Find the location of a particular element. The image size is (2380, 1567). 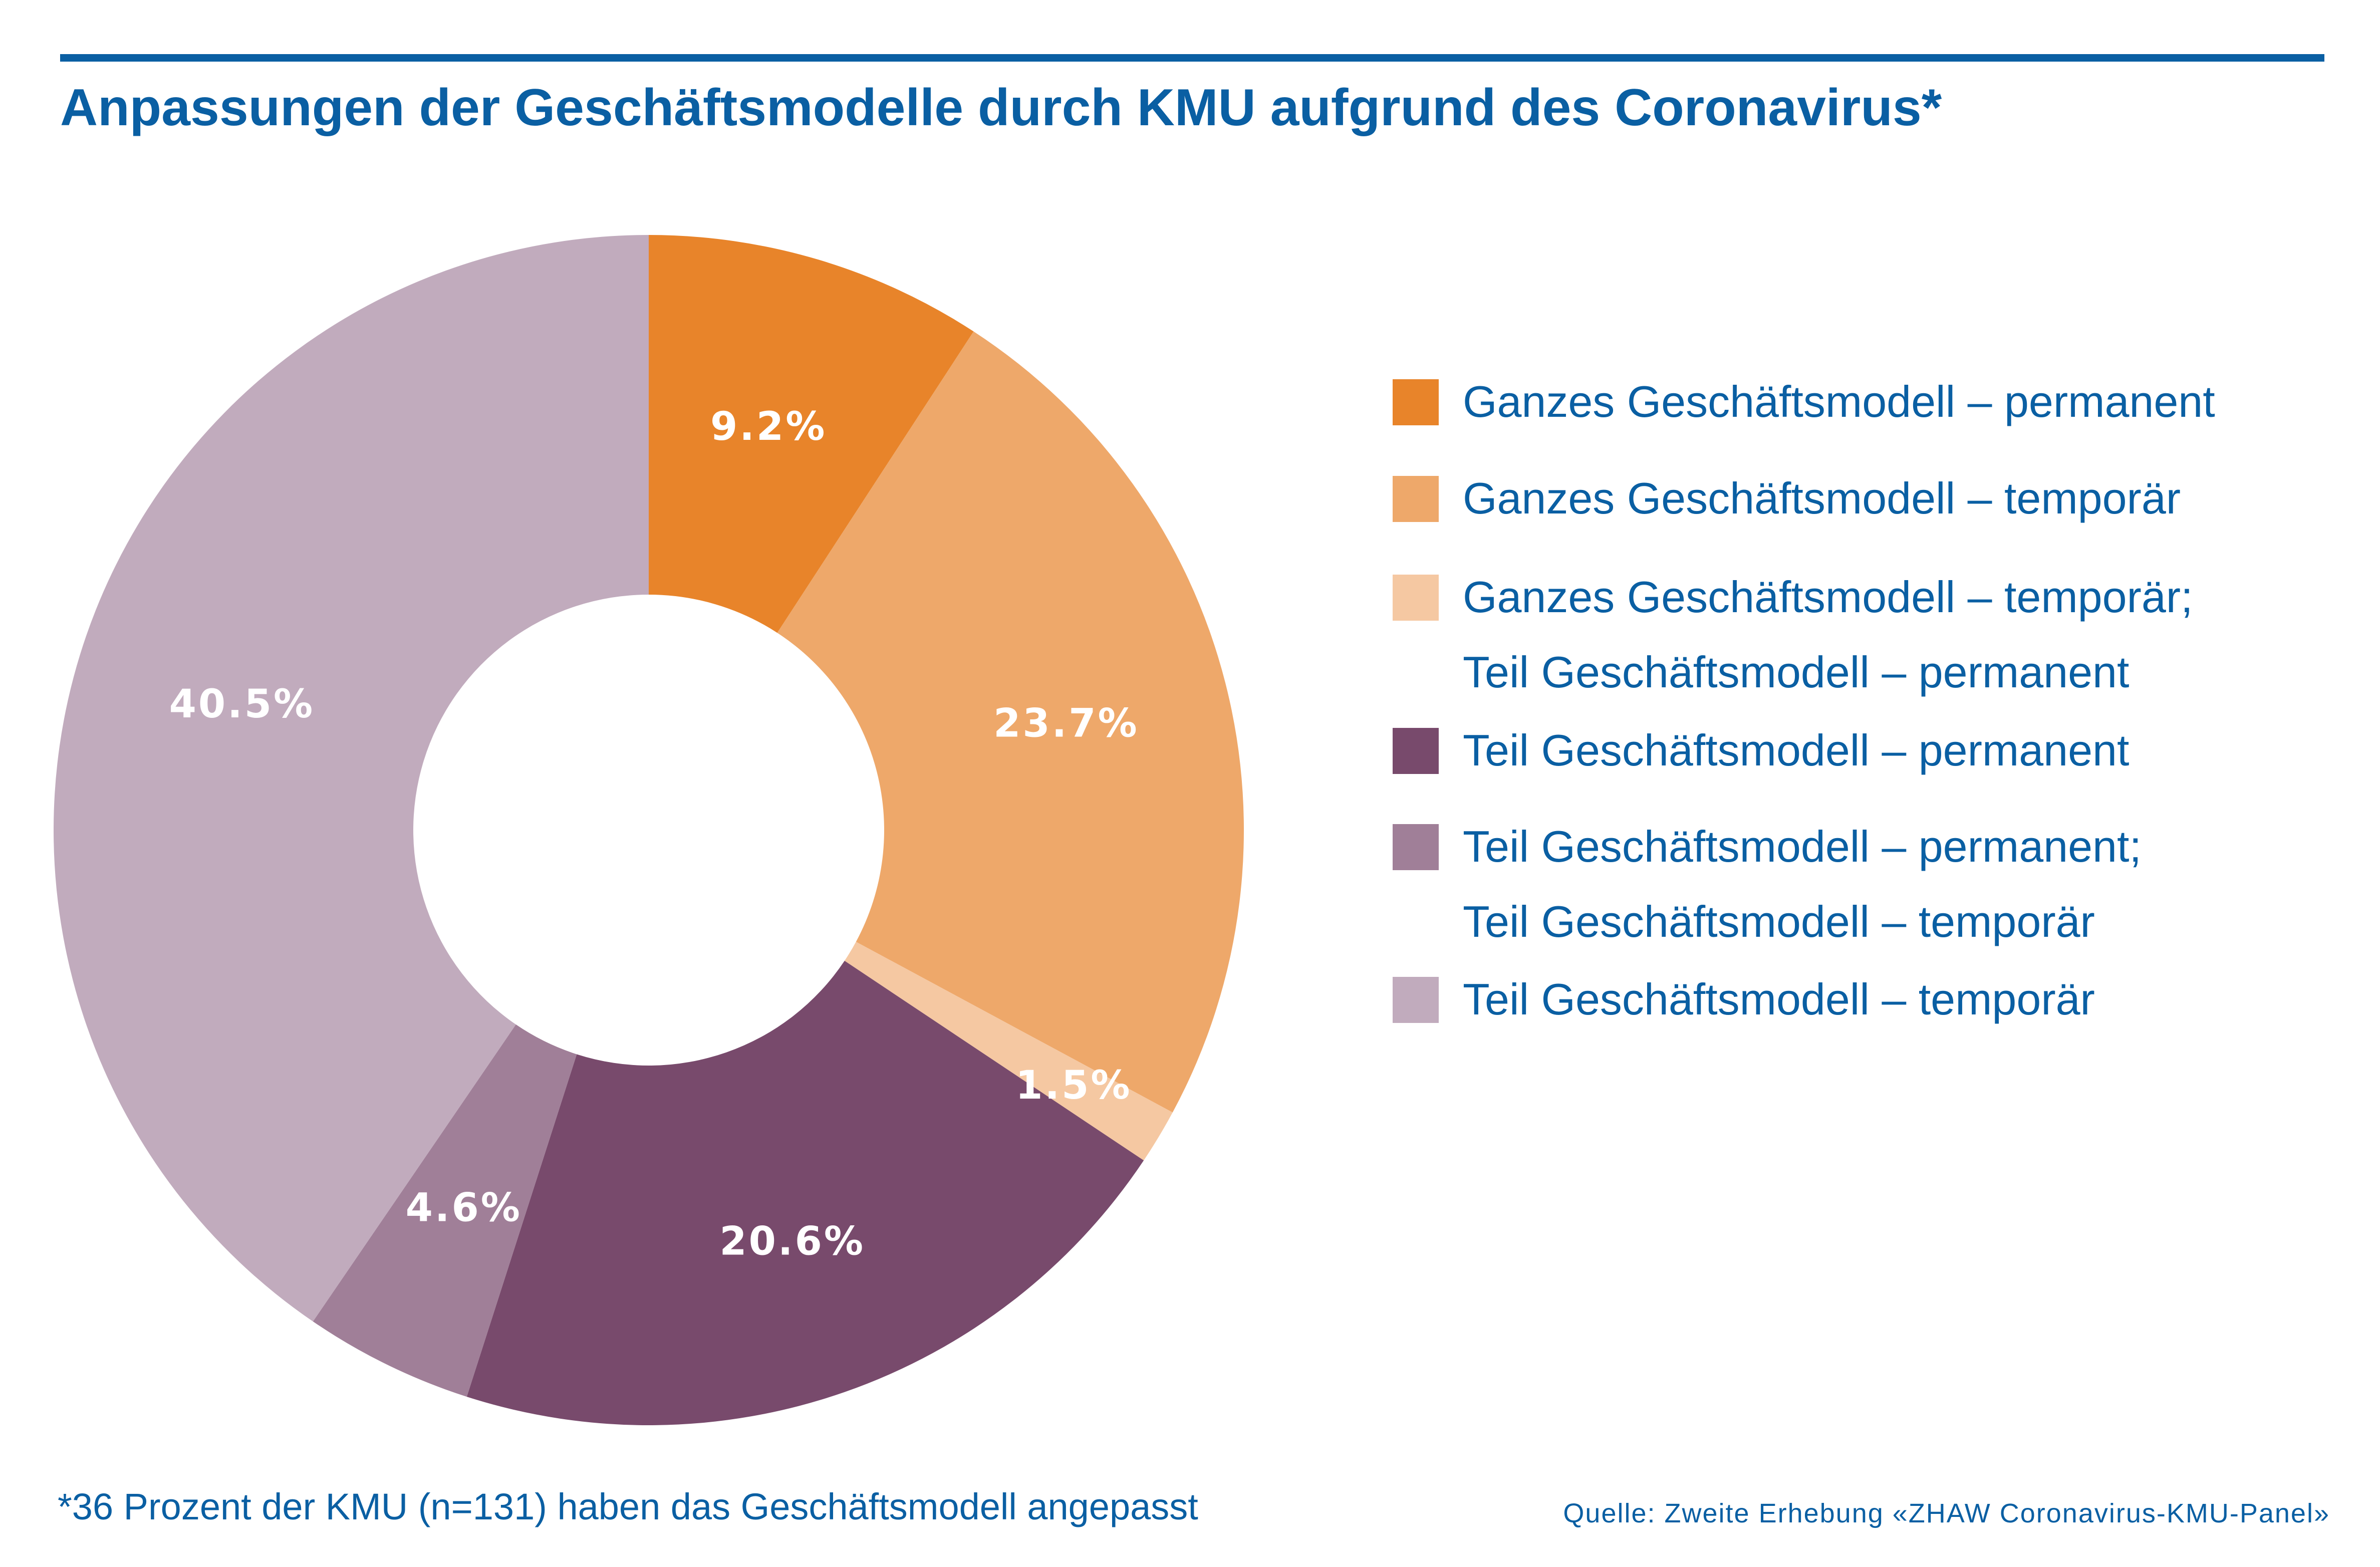

legend-label-line: Teil Geschäftsmodell – permanent; is located at coordinates (1802, 847).